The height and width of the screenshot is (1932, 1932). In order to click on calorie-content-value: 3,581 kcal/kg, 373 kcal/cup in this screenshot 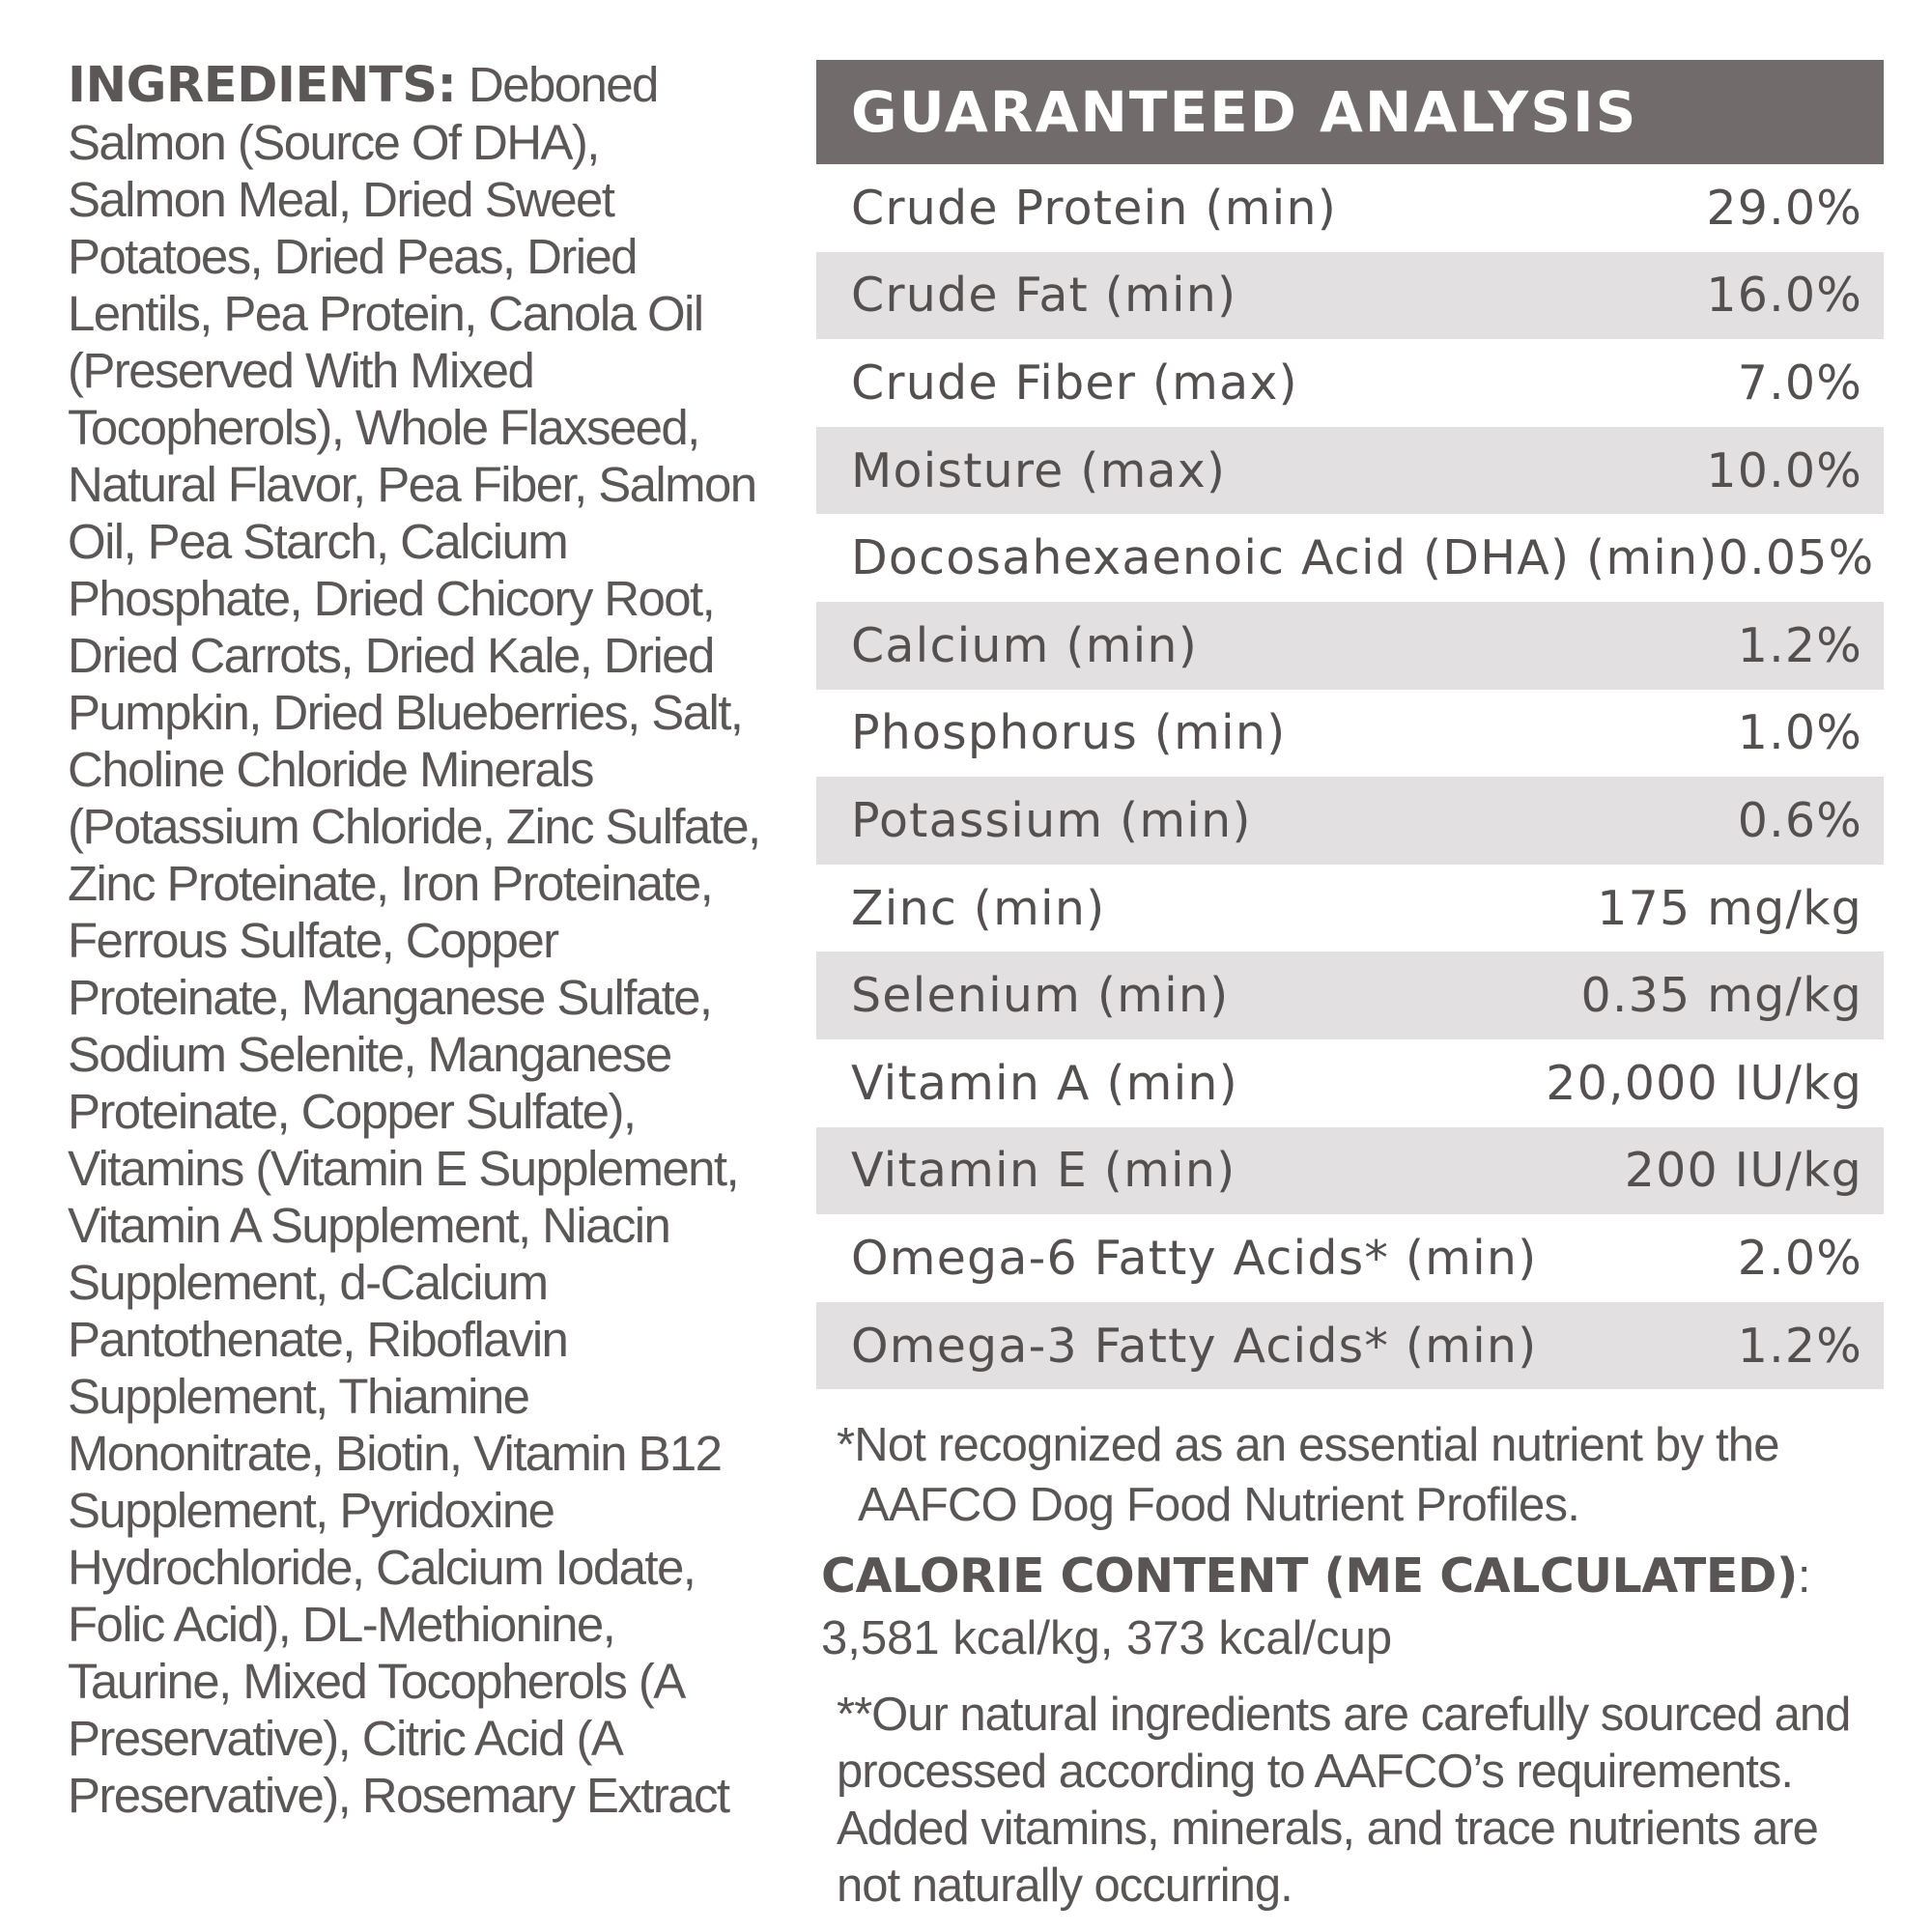, I will do `click(1107, 1638)`.